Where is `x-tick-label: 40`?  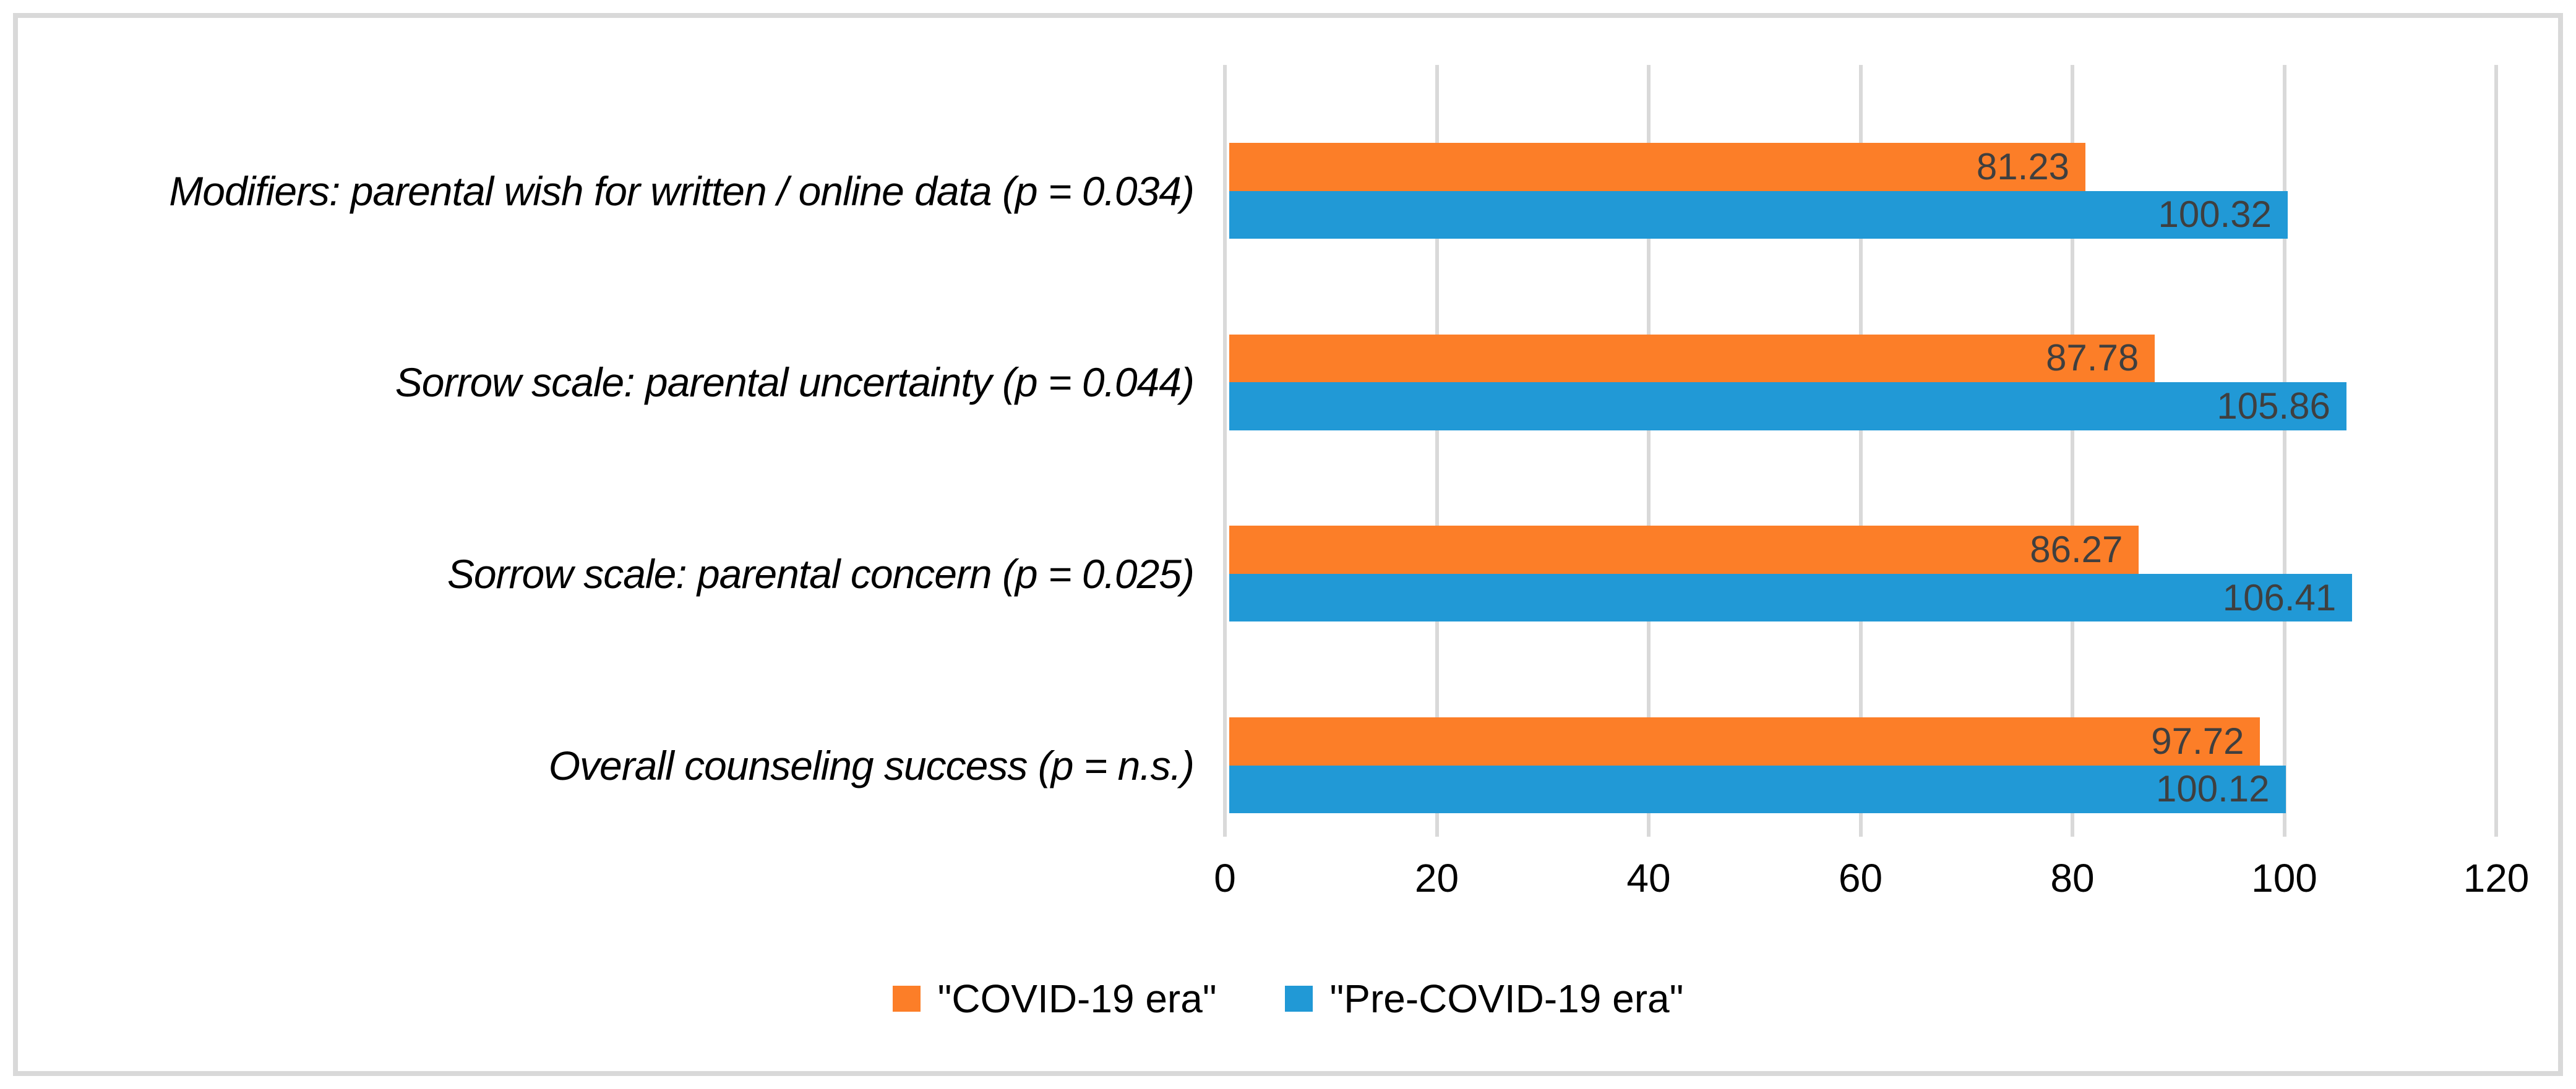 x-tick-label: 40 is located at coordinates (1649, 878).